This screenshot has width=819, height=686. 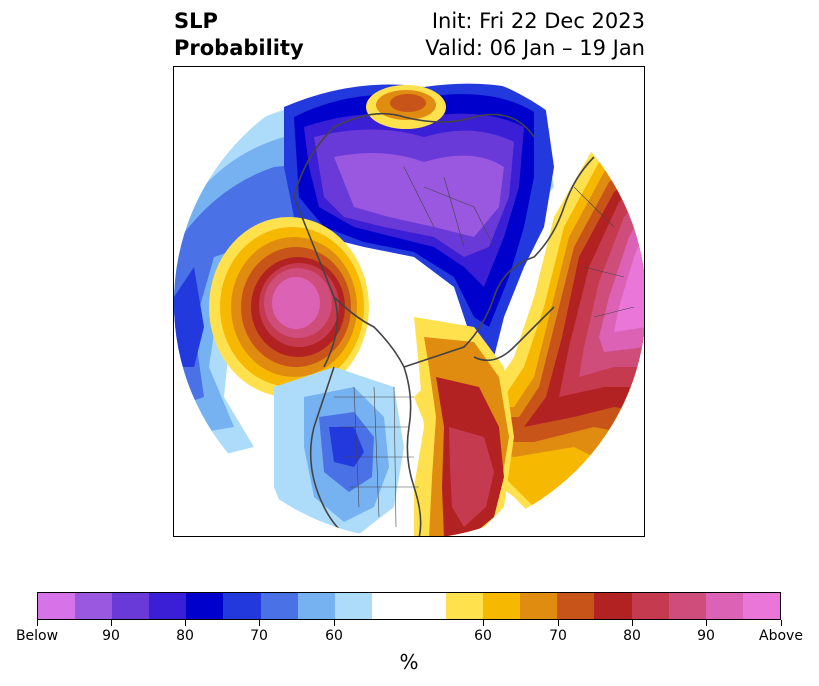 I want to click on plot-title-left: SLP Probability, so click(x=239, y=35).